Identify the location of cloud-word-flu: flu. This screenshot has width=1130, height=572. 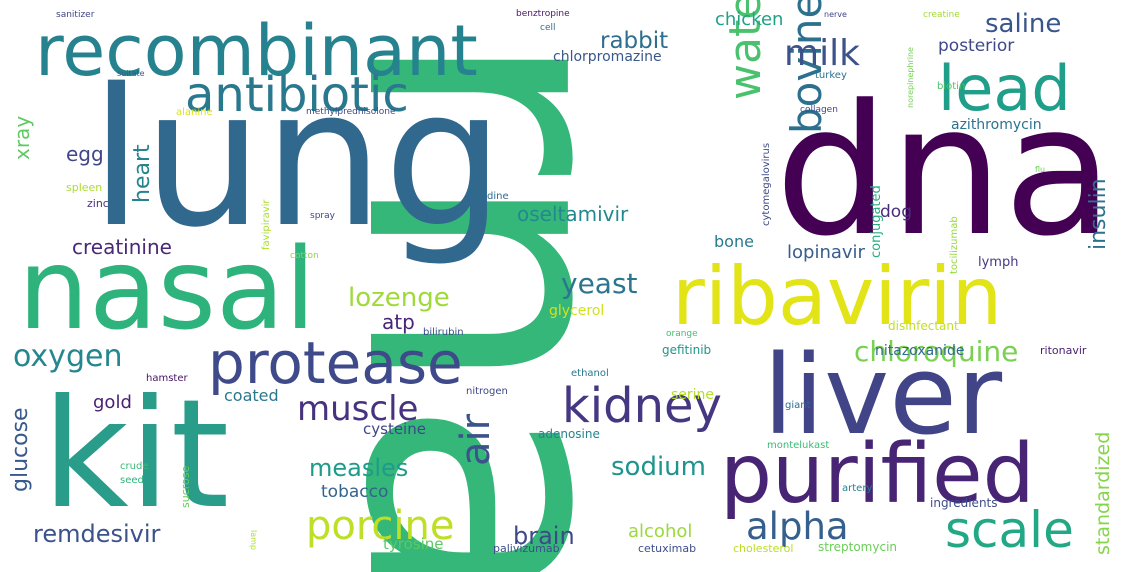
(1040, 169).